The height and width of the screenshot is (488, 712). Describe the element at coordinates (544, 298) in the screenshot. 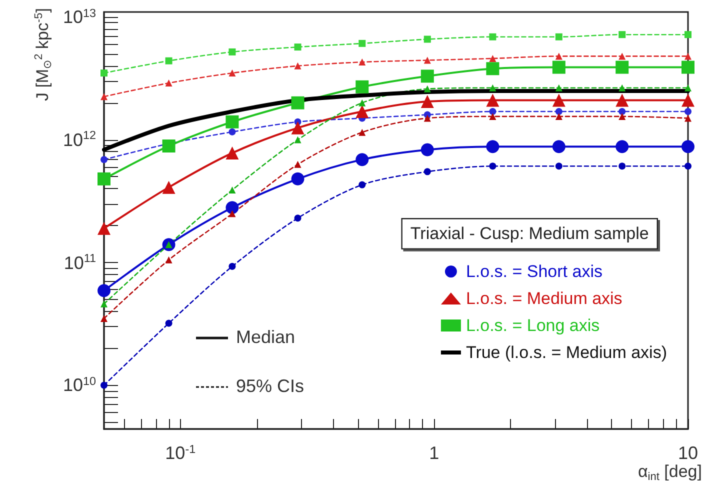

I see `legend-label: L.o.s. = Medium axis` at that location.